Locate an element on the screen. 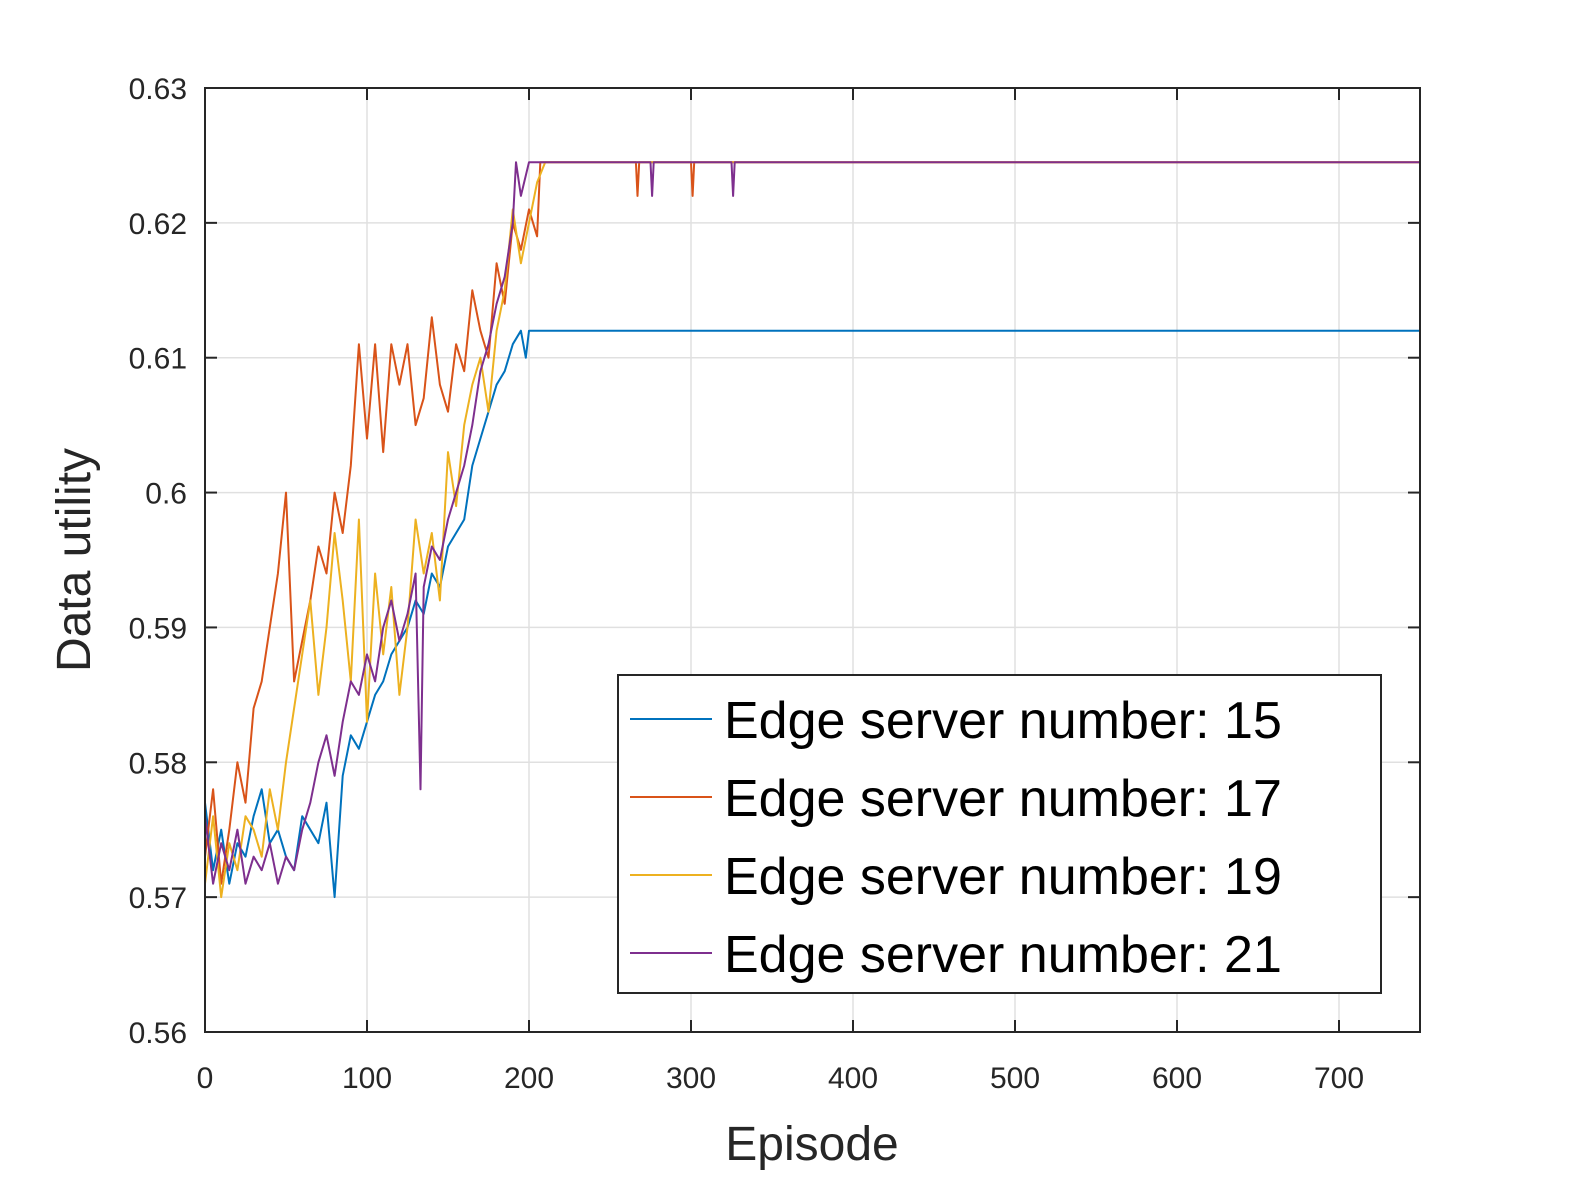  legend-label-2: Edge server number: 17 is located at coordinates (1003, 799).